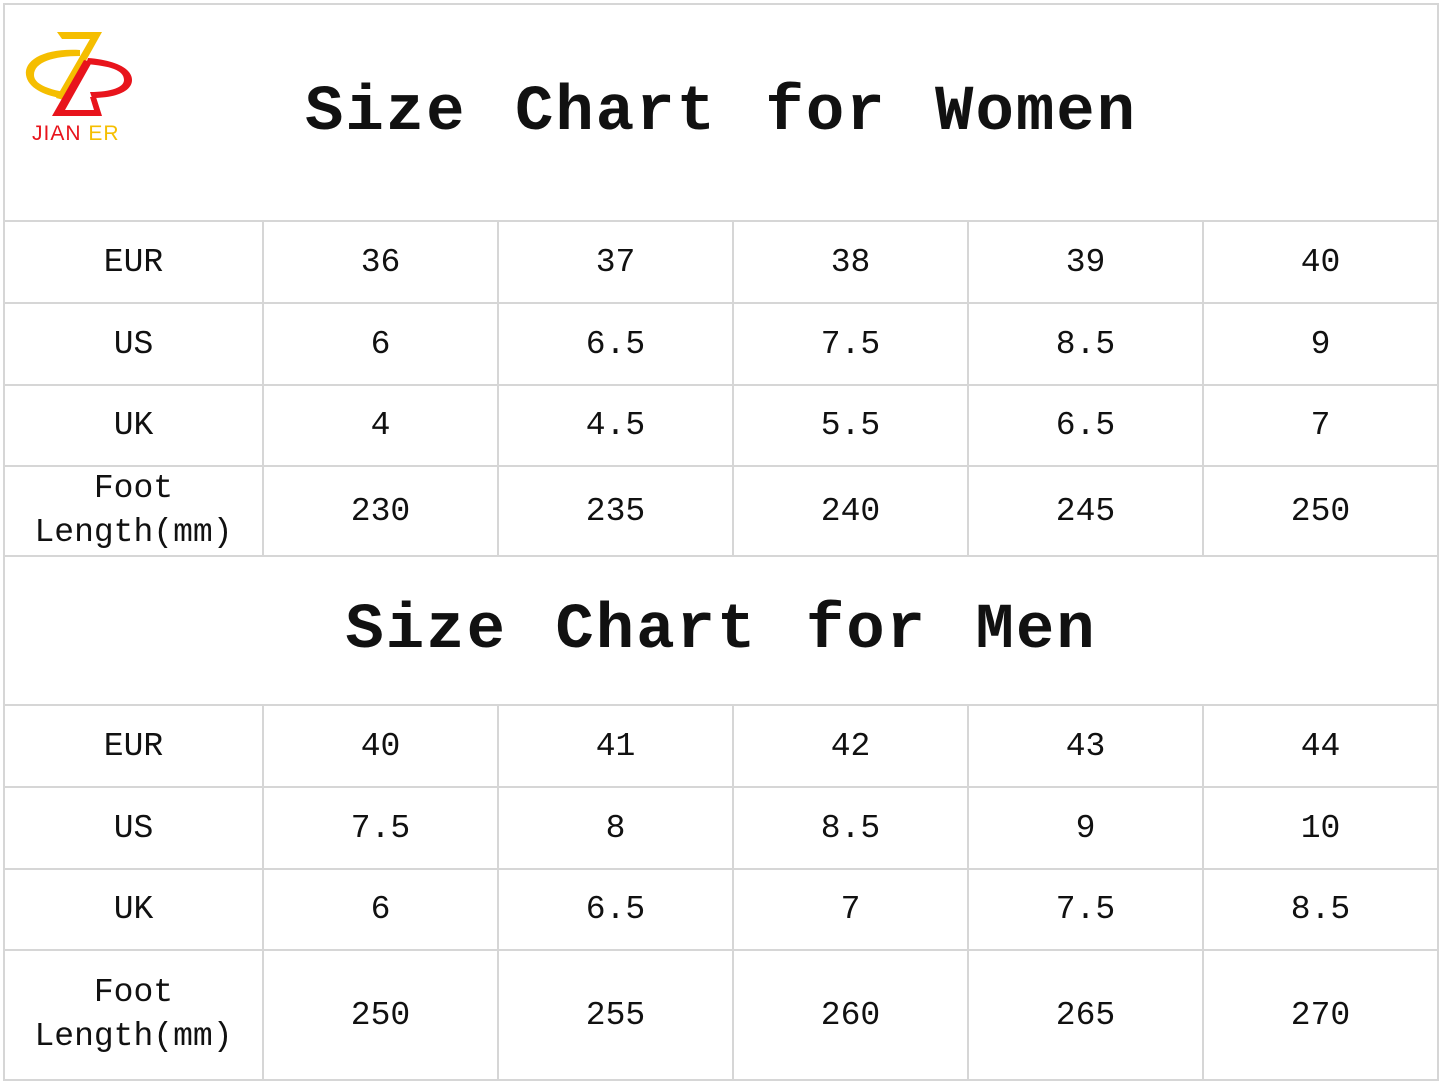 The height and width of the screenshot is (1081, 1439). I want to click on size-cell: 4.5, so click(615, 425).